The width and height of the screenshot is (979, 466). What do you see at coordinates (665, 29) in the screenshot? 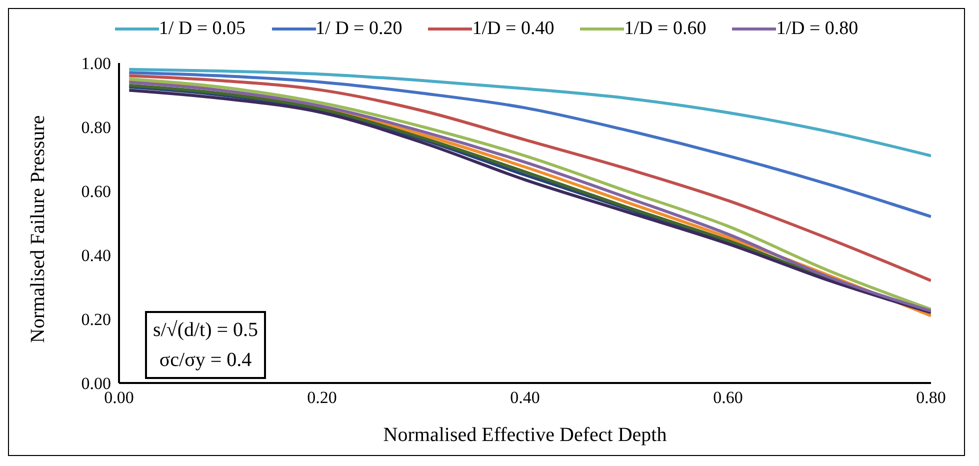
I see `legend-label: 1/D = 0.60` at bounding box center [665, 29].